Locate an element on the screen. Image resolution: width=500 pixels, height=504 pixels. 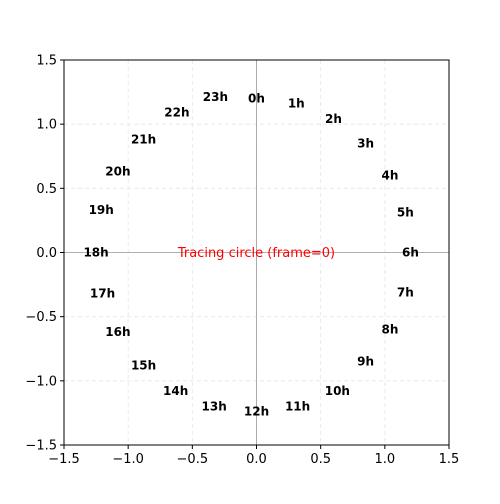
hour-label: 14h is located at coordinates (175, 391).